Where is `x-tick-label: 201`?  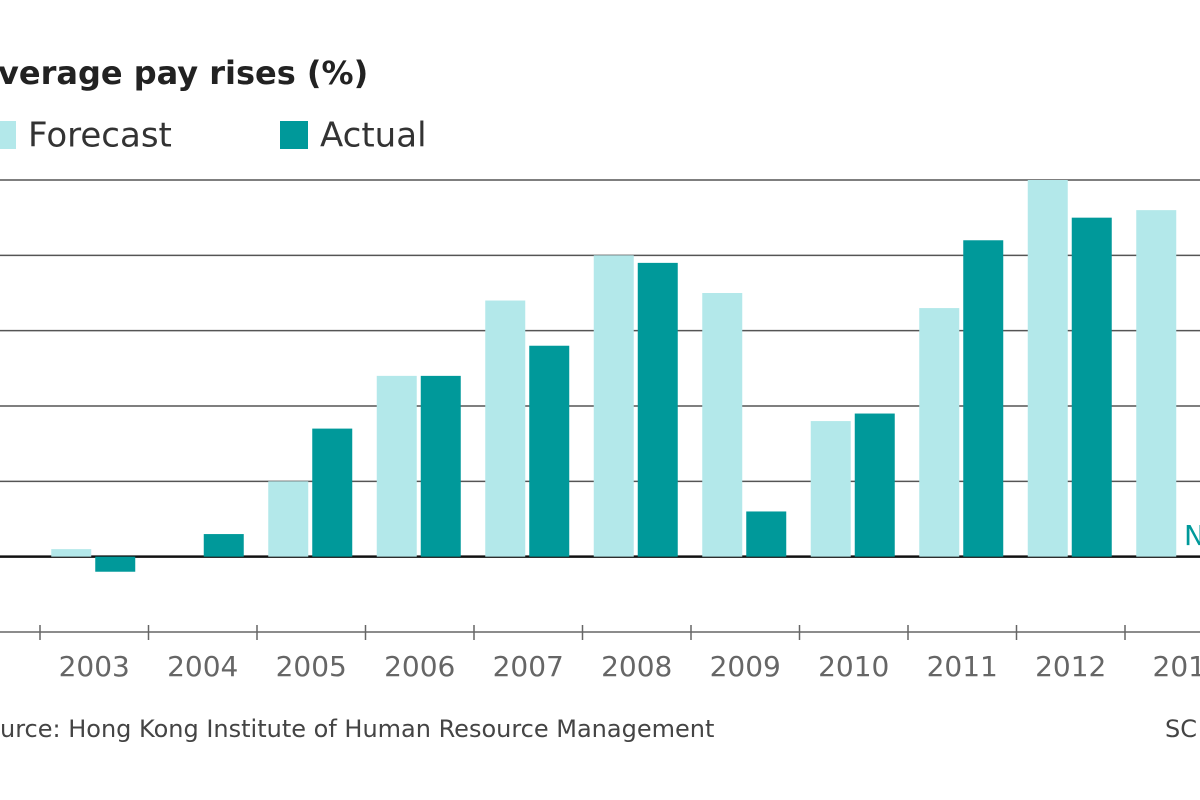
x-tick-label: 201 is located at coordinates (1176, 666).